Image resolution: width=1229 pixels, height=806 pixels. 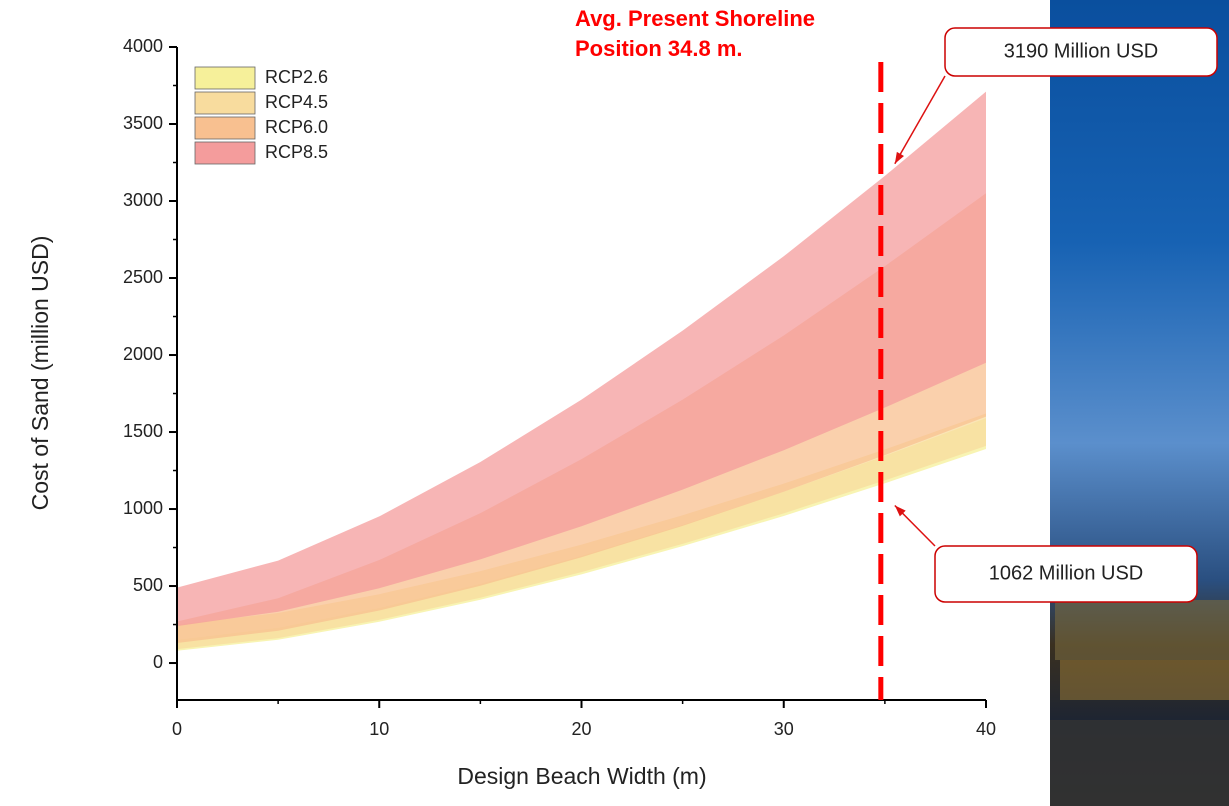 What do you see at coordinates (1139, 403) in the screenshot?
I see `background-photo` at bounding box center [1139, 403].